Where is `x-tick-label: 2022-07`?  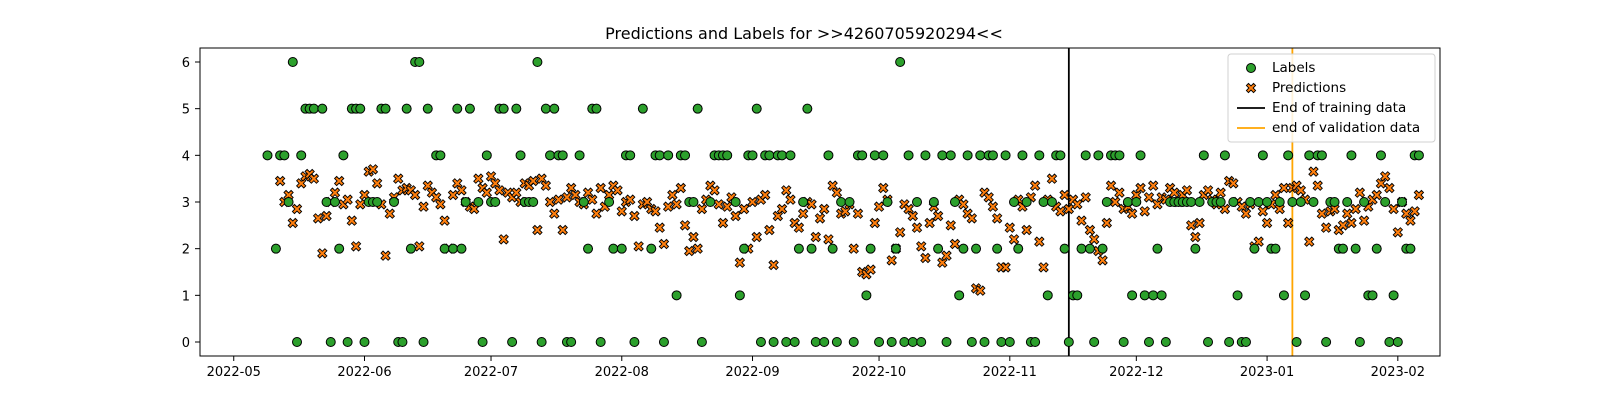 x-tick-label: 2022-07 is located at coordinates (491, 372).